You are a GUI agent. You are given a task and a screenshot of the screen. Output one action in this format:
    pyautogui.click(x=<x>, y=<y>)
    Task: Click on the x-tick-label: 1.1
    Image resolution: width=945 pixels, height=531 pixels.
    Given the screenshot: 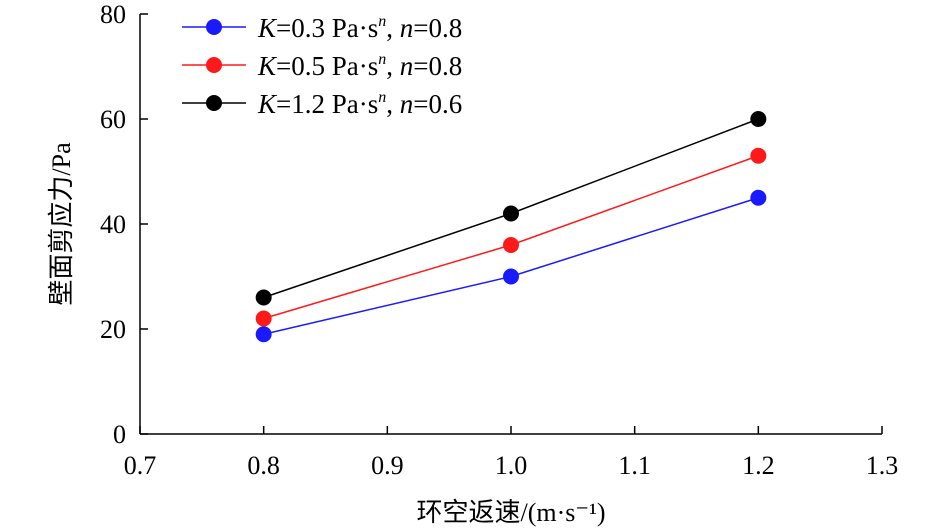 What is the action you would take?
    pyautogui.click(x=634, y=465)
    